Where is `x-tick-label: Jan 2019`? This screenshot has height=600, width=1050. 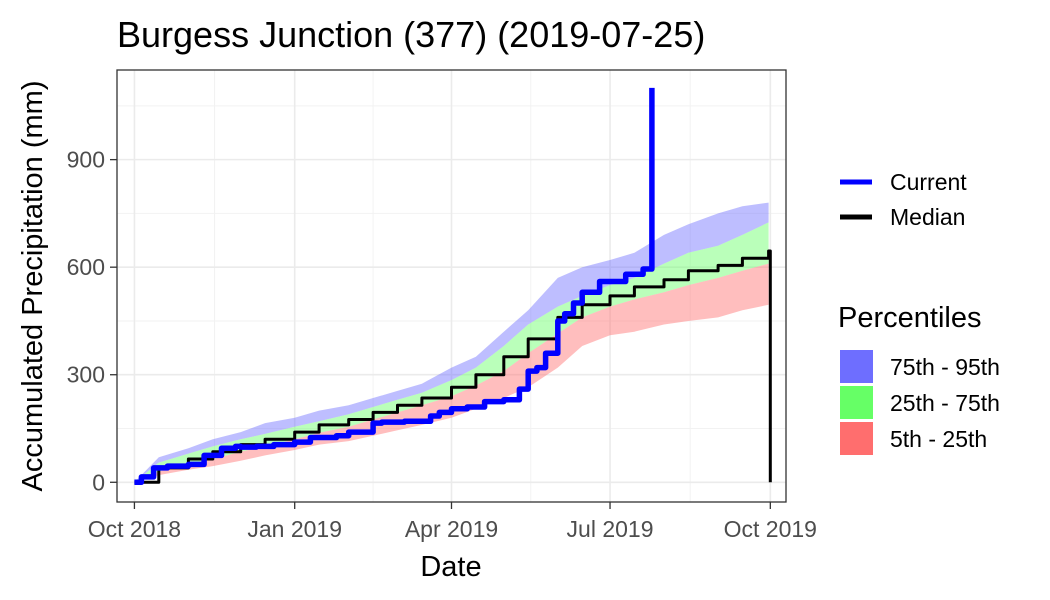
x-tick-label: Jan 2019 is located at coordinates (294, 529).